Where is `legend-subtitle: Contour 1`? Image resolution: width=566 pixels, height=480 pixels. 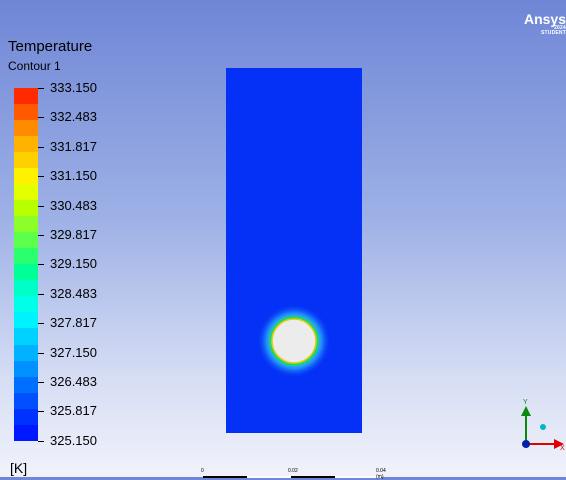 legend-subtitle: Contour 1 is located at coordinates (34, 66).